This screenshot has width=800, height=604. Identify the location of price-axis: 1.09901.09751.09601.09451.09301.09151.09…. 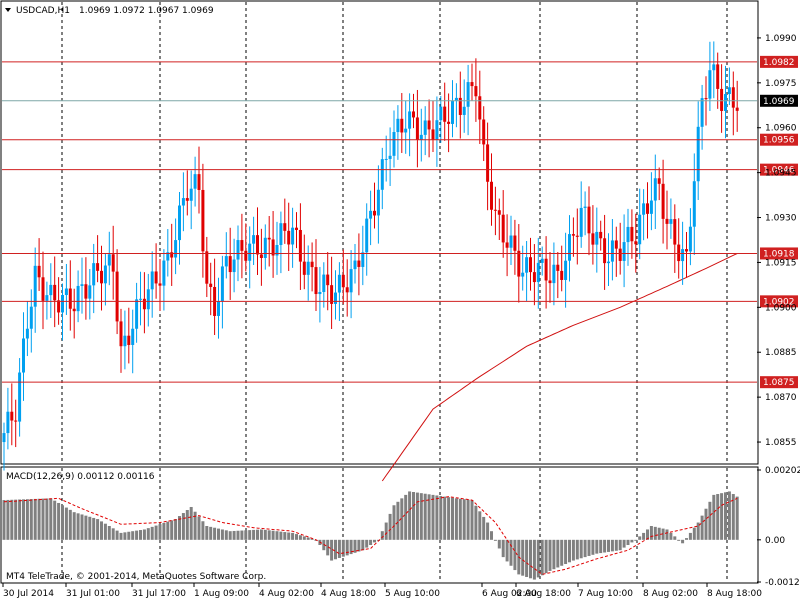
(777, 241).